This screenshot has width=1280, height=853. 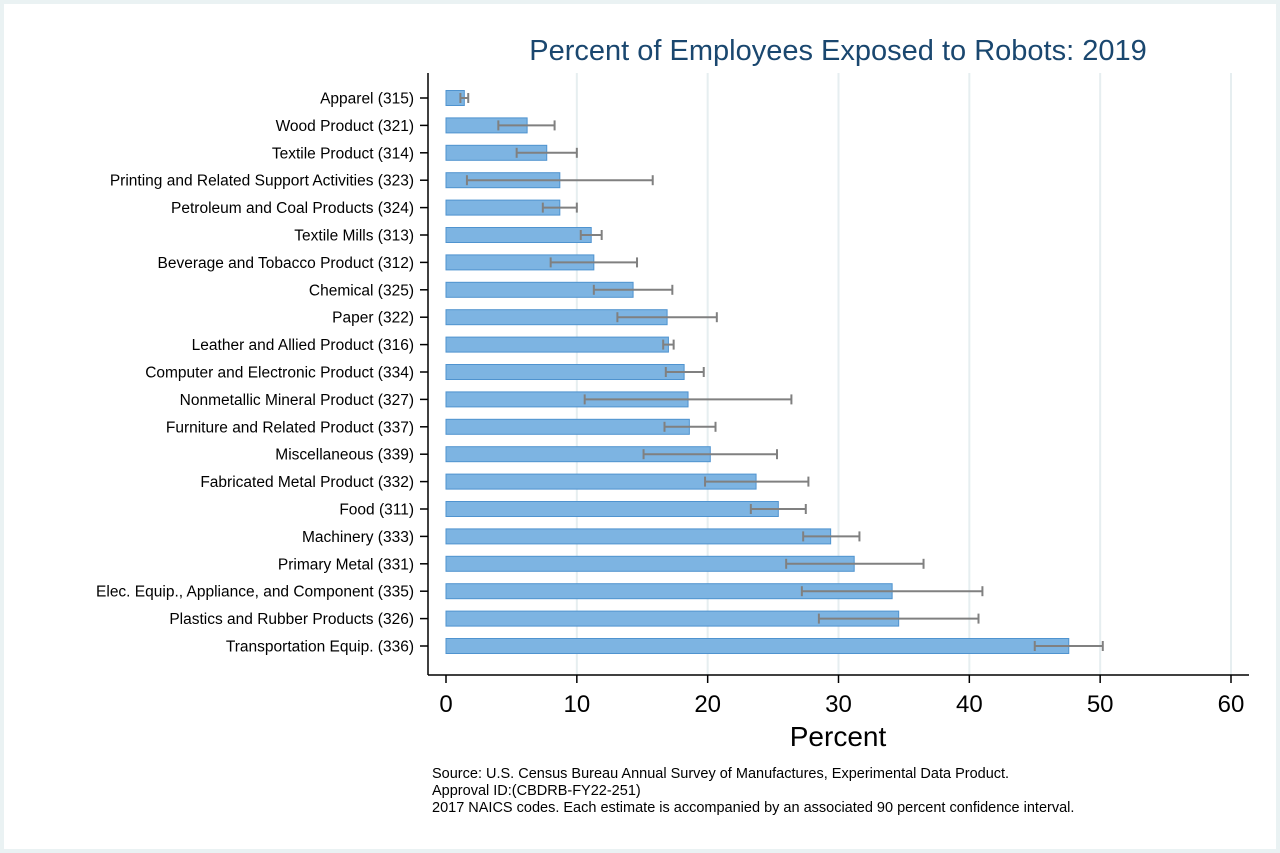 What do you see at coordinates (376, 510) in the screenshot?
I see `category-label: Food (311)` at bounding box center [376, 510].